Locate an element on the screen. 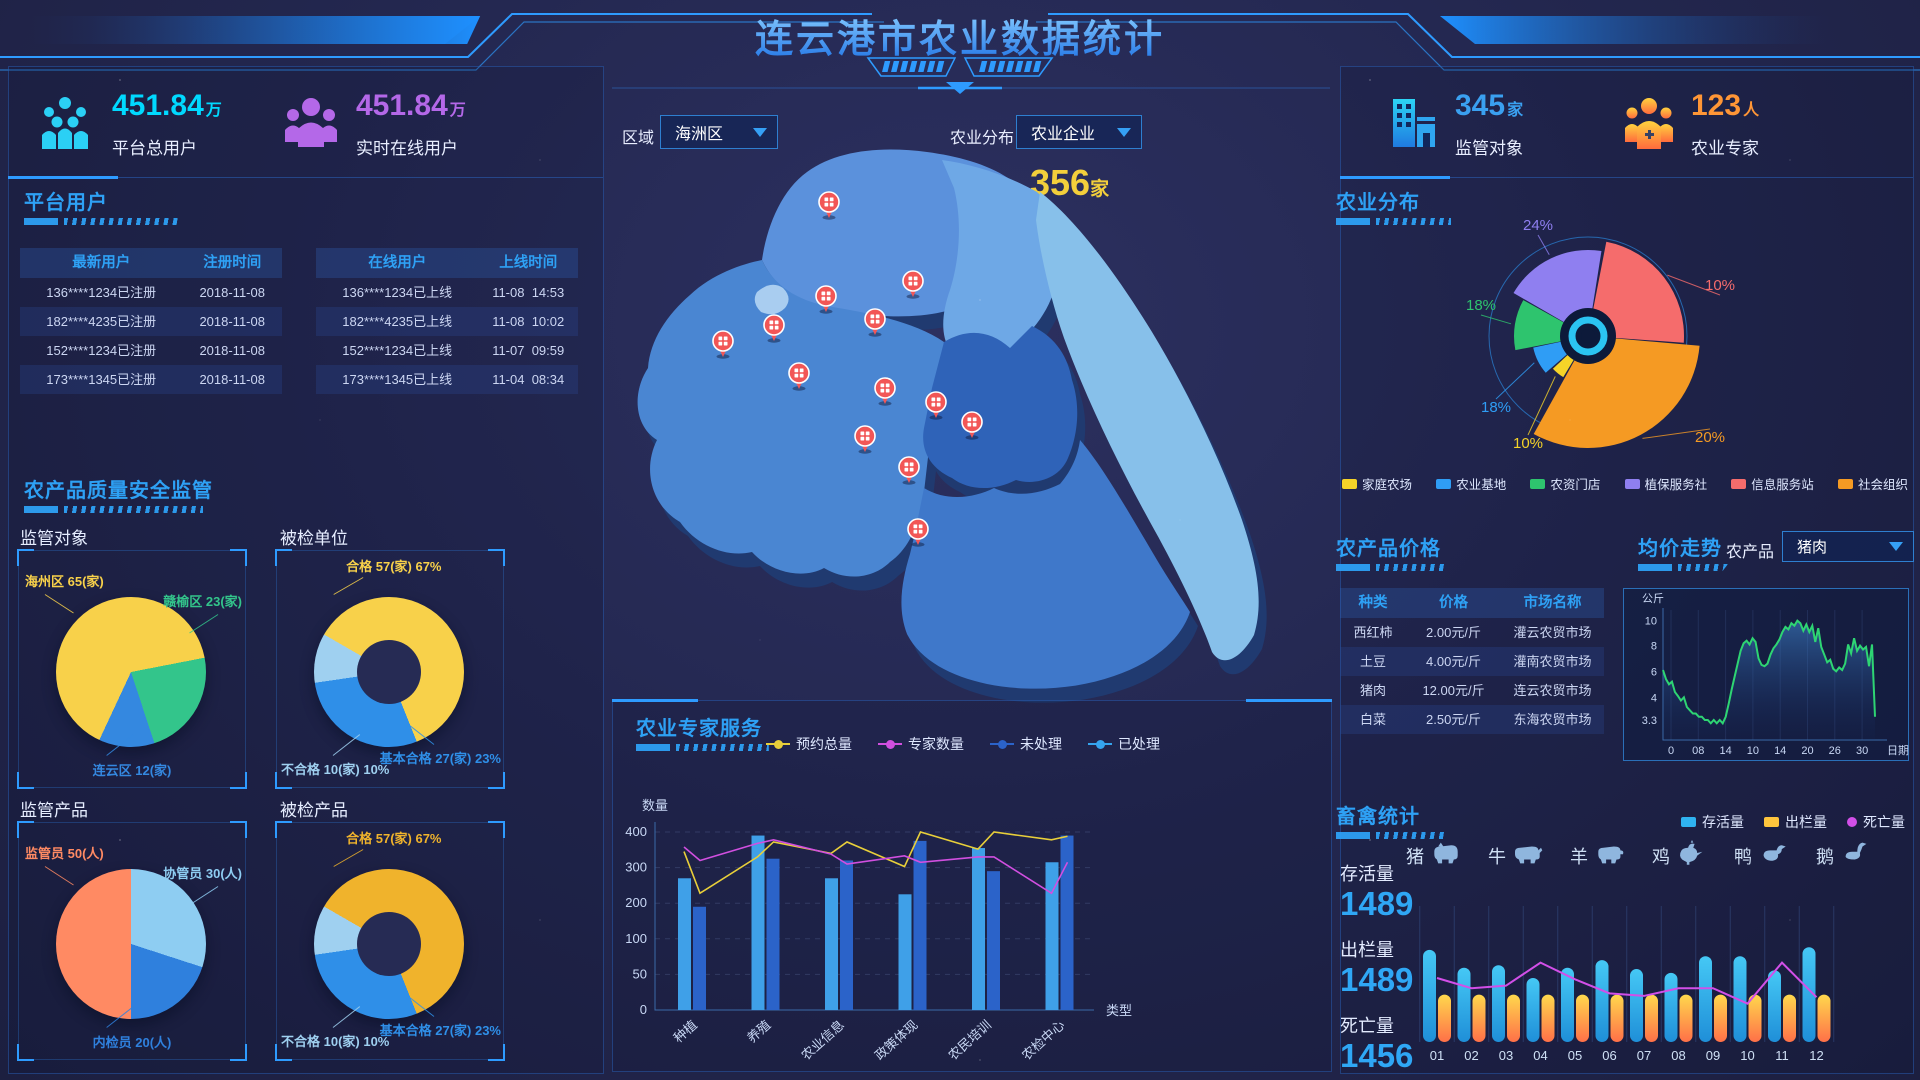  page-title: 连云港市农业数据统计 is located at coordinates (960, 35).